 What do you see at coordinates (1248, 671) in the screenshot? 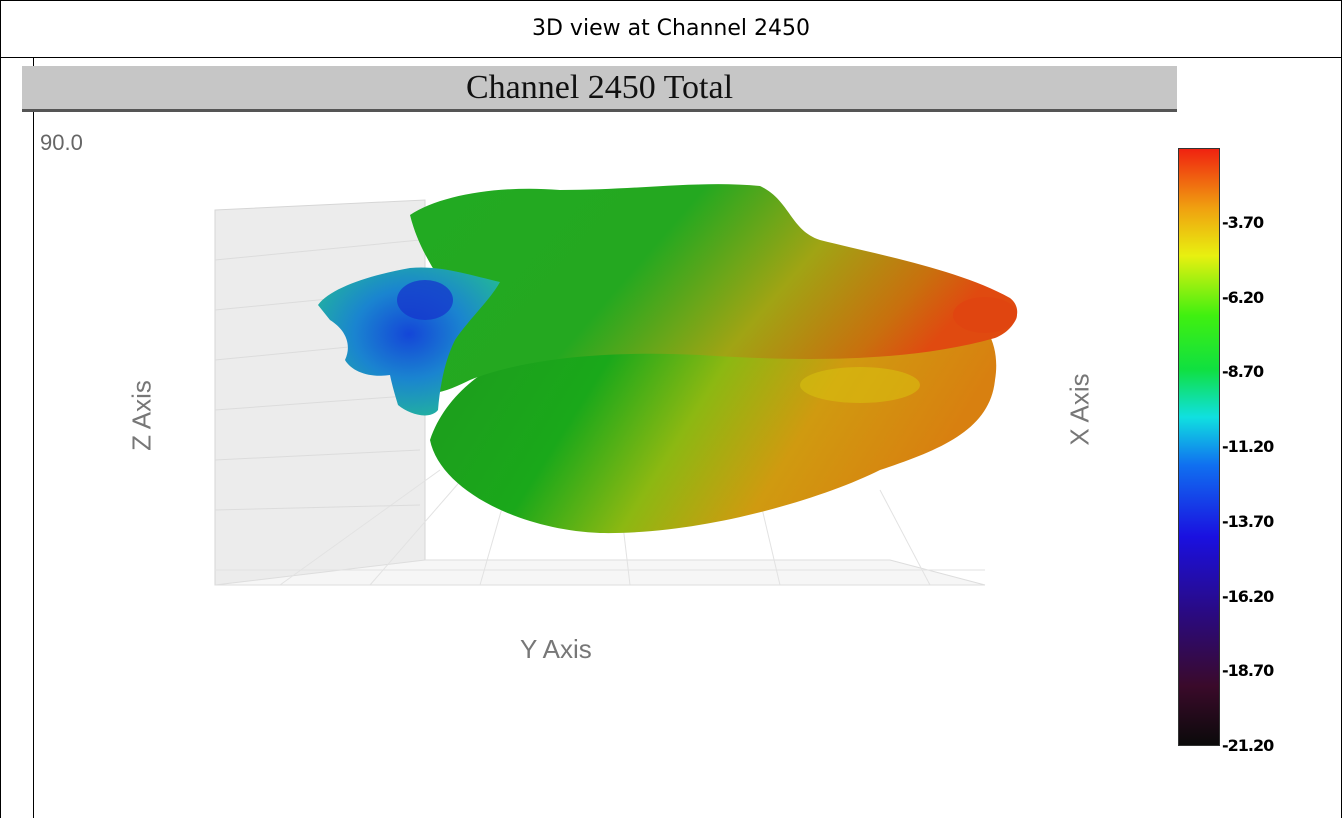
I see `colorbar-tick-label: -18.70` at bounding box center [1248, 671].